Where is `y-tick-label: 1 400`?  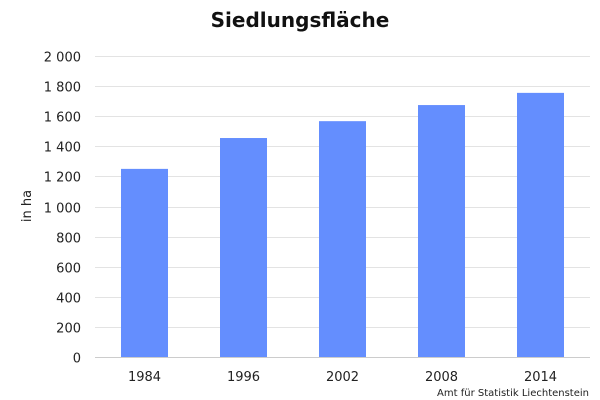
y-tick-label: 1 400 is located at coordinates (62, 148).